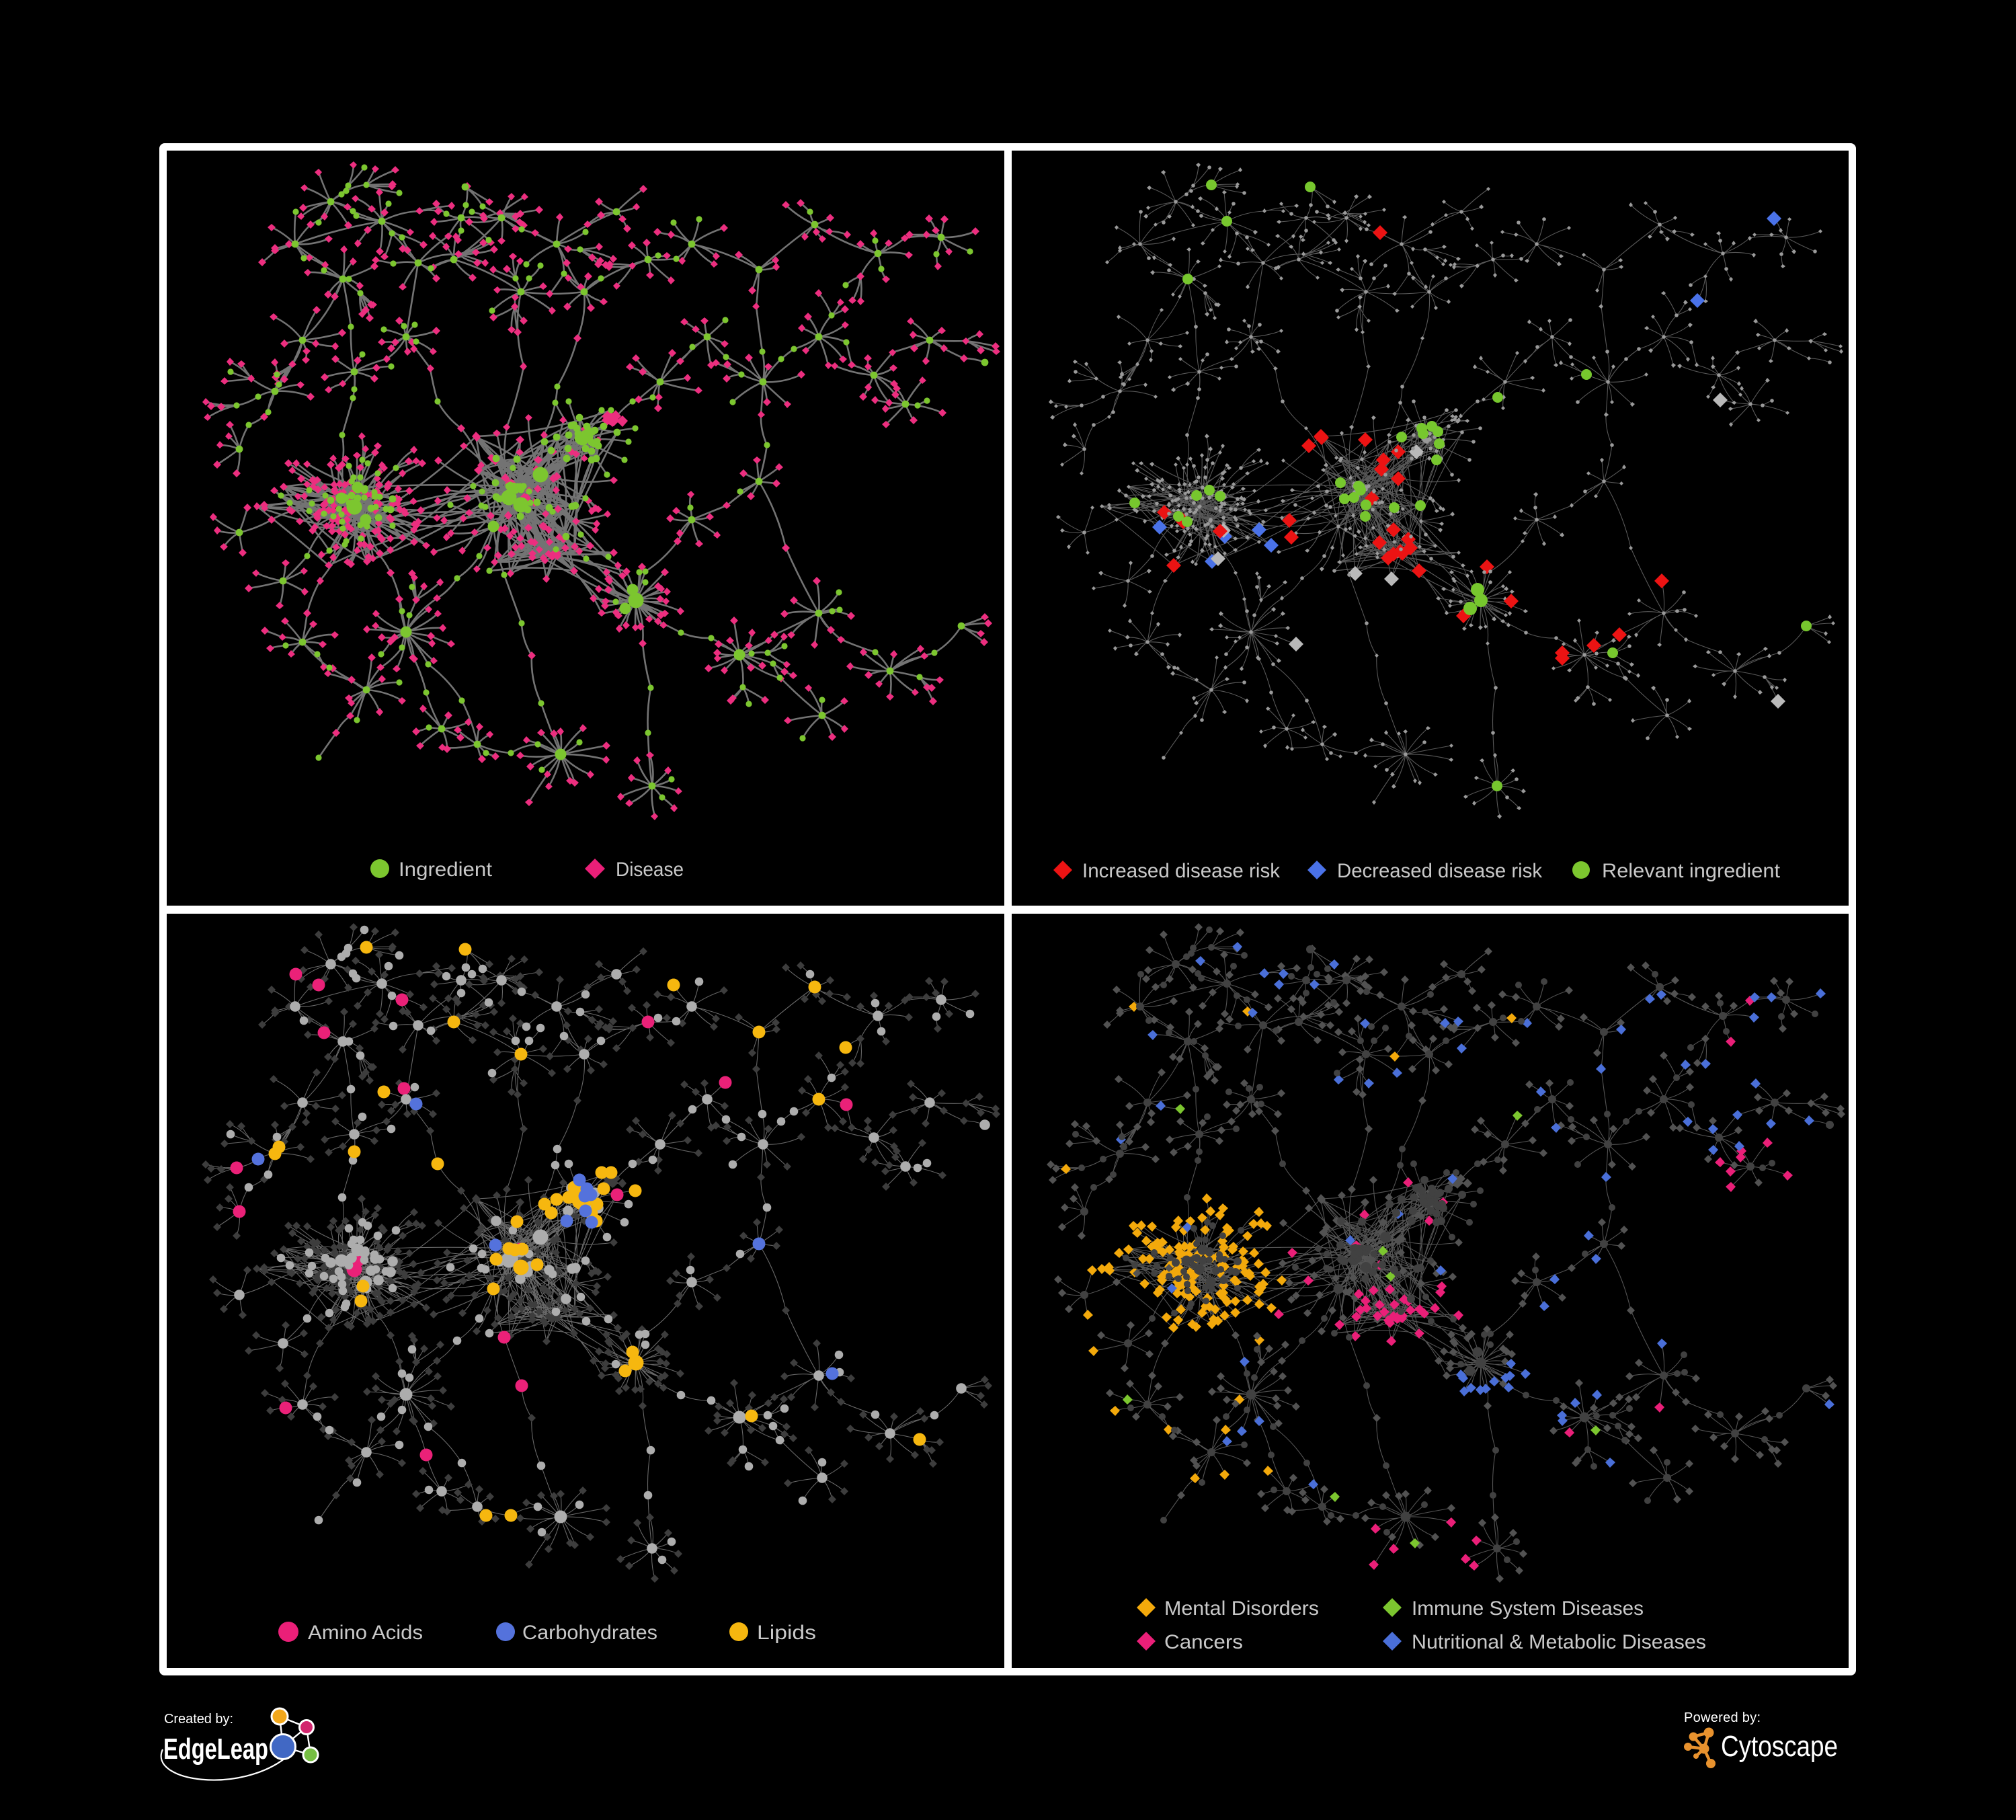  I want to click on svg-text: Increased disease risk, so click(1181, 871).